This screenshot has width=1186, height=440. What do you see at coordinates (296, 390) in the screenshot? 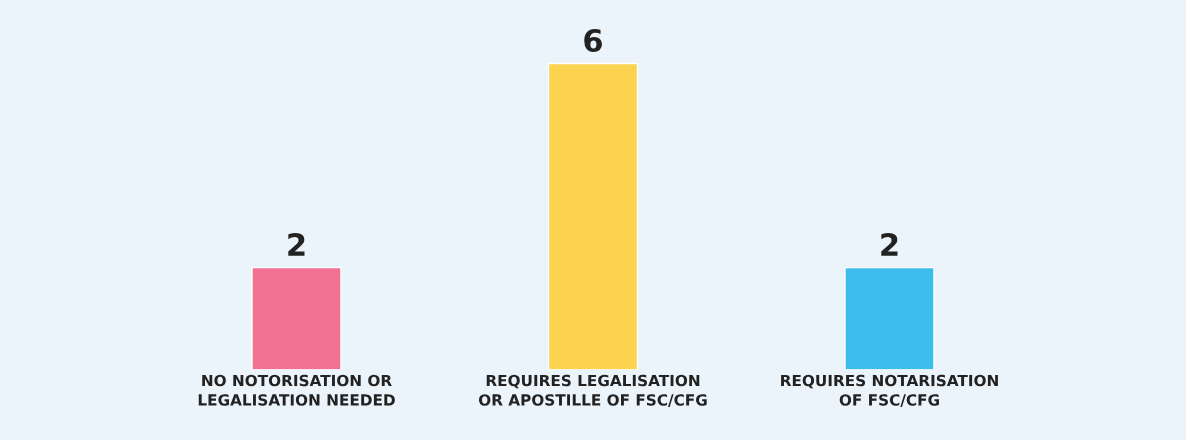
I see `x-tick-label: NO NOTORISATION OR LEGALISATION NEEDED` at bounding box center [296, 390].